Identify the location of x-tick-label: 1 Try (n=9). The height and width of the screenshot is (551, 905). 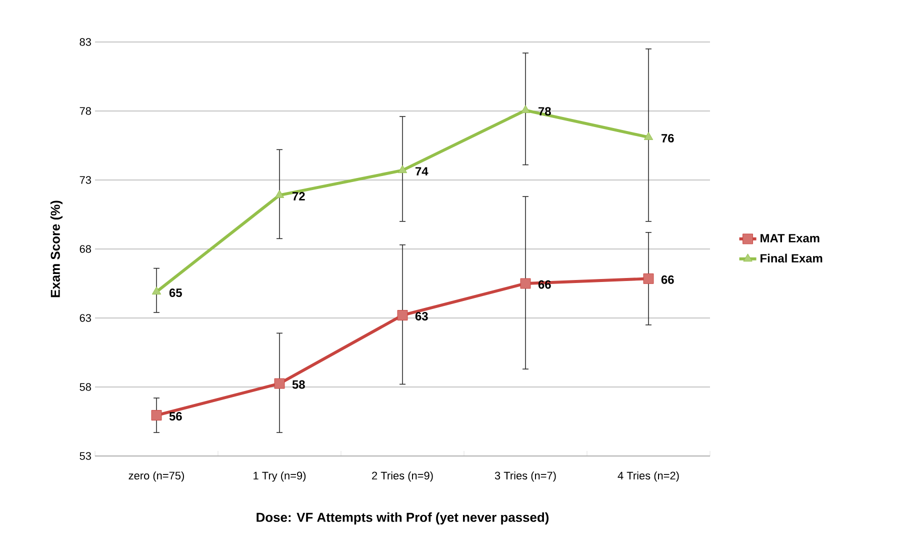
(280, 476).